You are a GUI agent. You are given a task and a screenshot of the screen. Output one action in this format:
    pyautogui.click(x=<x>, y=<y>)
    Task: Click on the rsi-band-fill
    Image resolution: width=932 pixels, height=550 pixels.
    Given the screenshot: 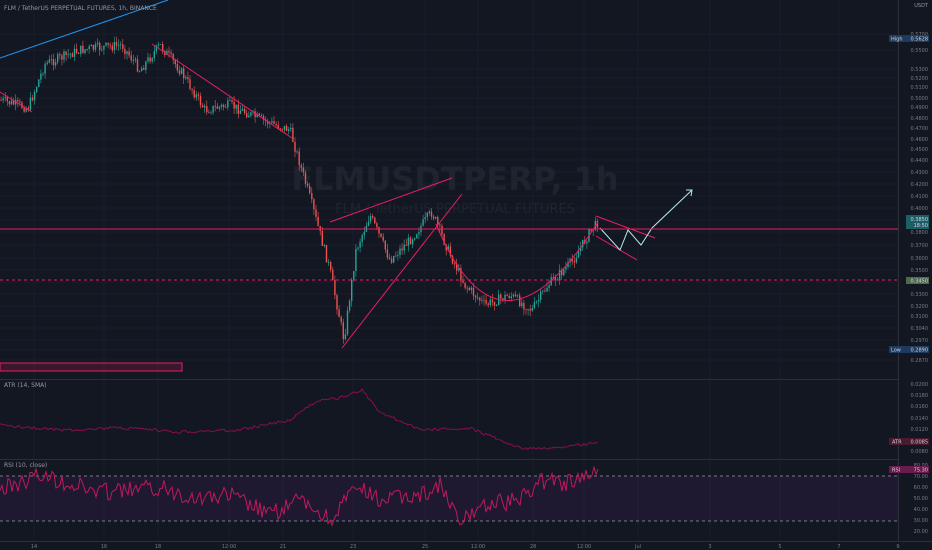 What is the action you would take?
    pyautogui.click(x=449, y=498)
    